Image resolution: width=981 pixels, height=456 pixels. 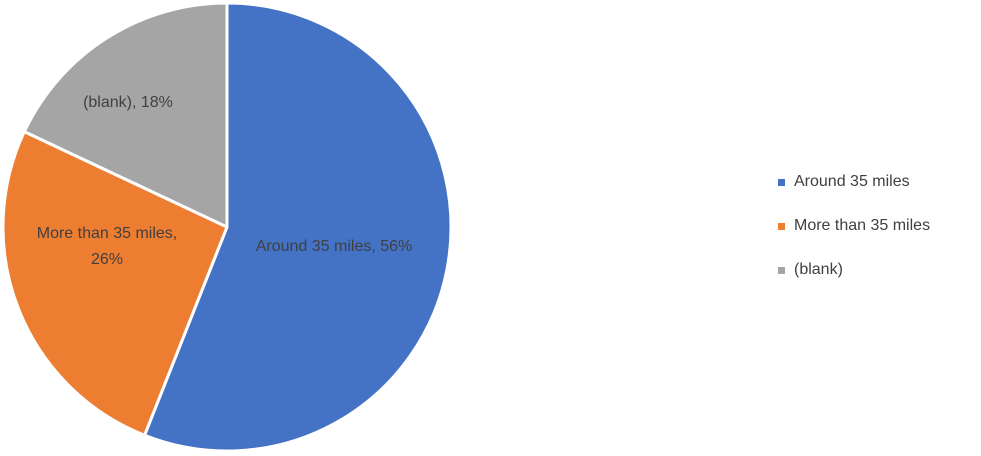 I want to click on legend-item-blank: (blank), so click(x=854, y=270).